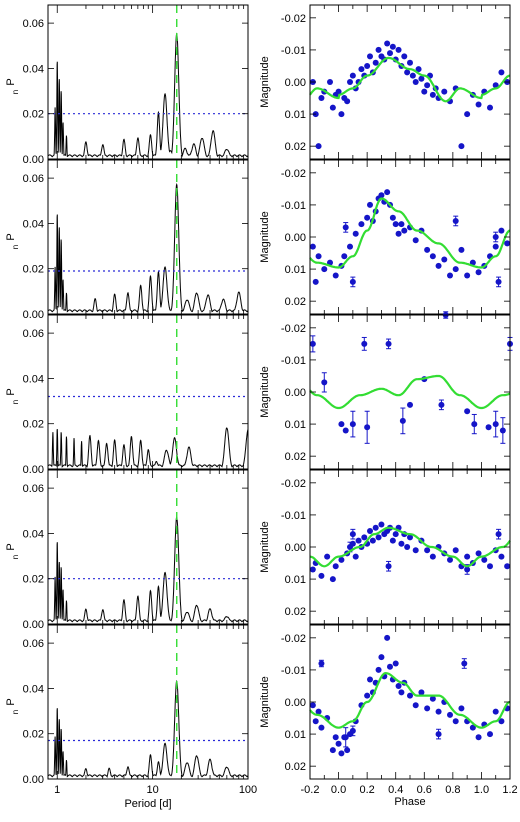 The image size is (520, 822). What do you see at coordinates (33, 780) in the screenshot?
I see `y-tick-label: 0.00` at bounding box center [33, 780].